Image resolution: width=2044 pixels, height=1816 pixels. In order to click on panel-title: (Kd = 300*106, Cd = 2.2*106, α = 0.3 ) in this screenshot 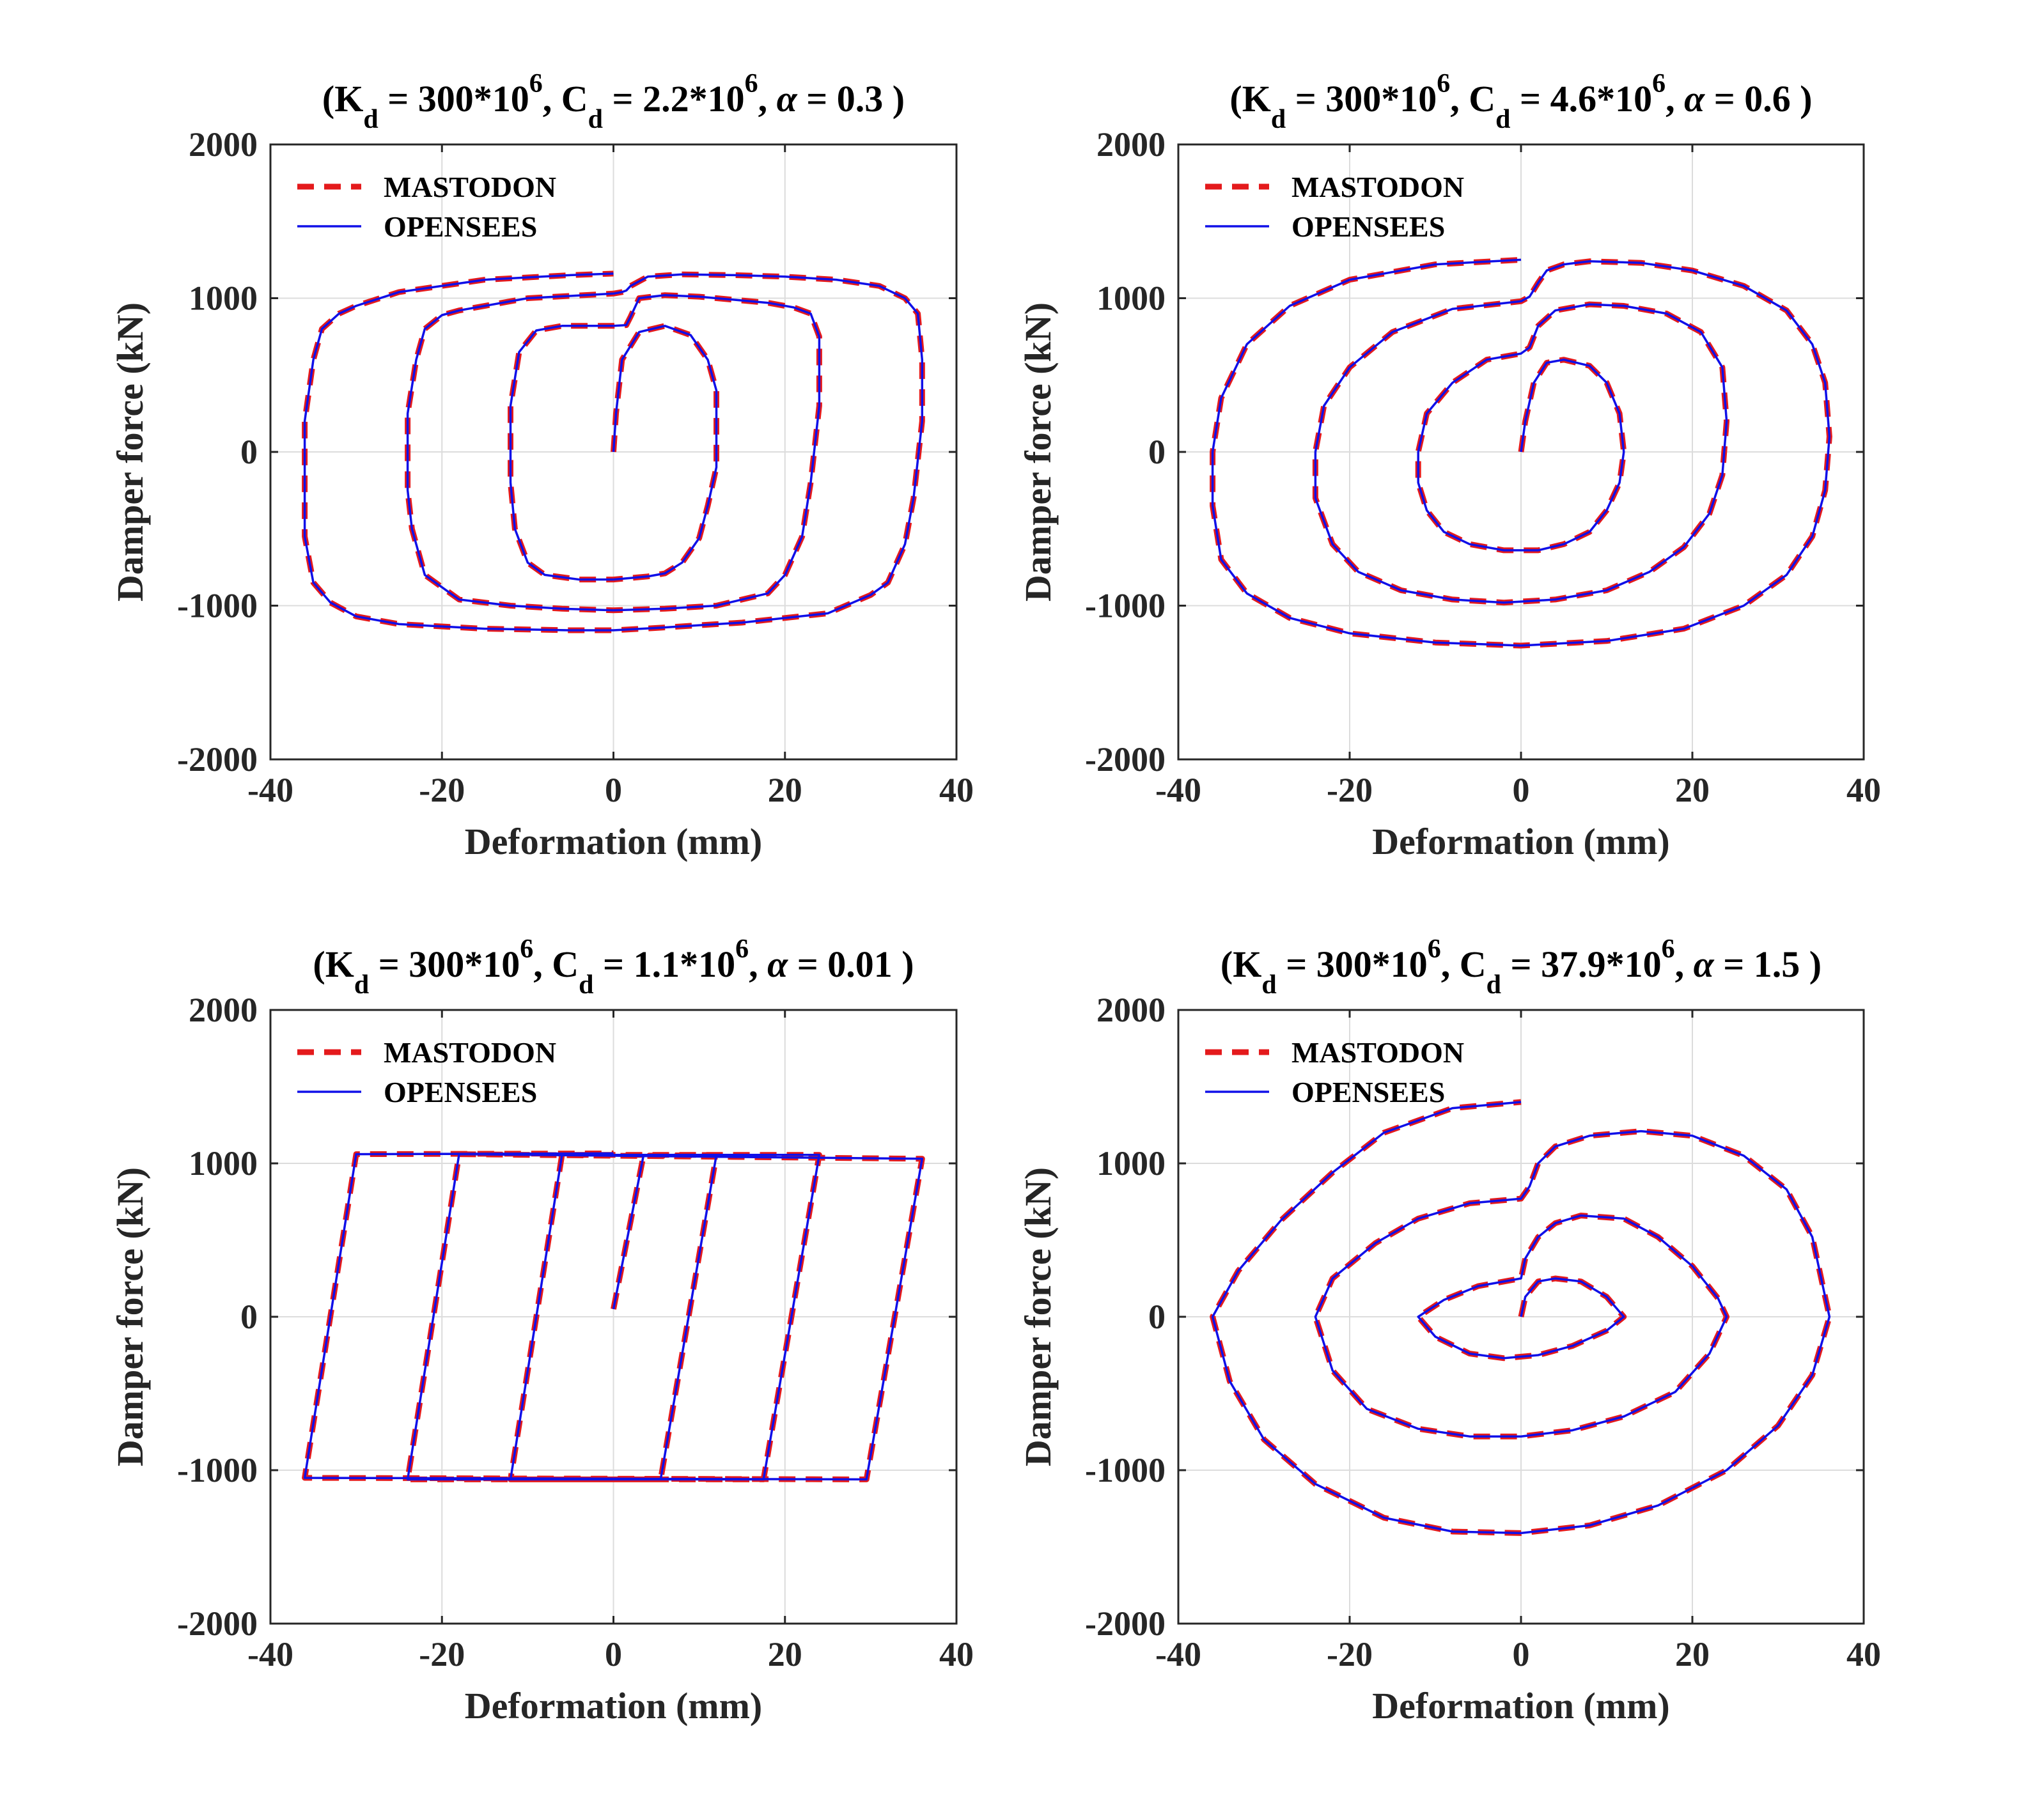, I will do `click(613, 101)`.